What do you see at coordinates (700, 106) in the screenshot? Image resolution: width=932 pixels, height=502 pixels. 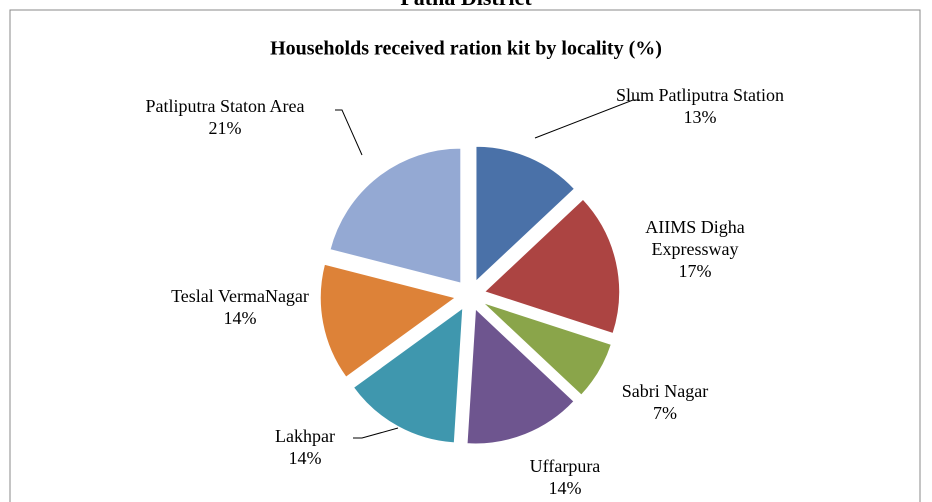 I see `data-label: Slum Patliputra Station 13%` at bounding box center [700, 106].